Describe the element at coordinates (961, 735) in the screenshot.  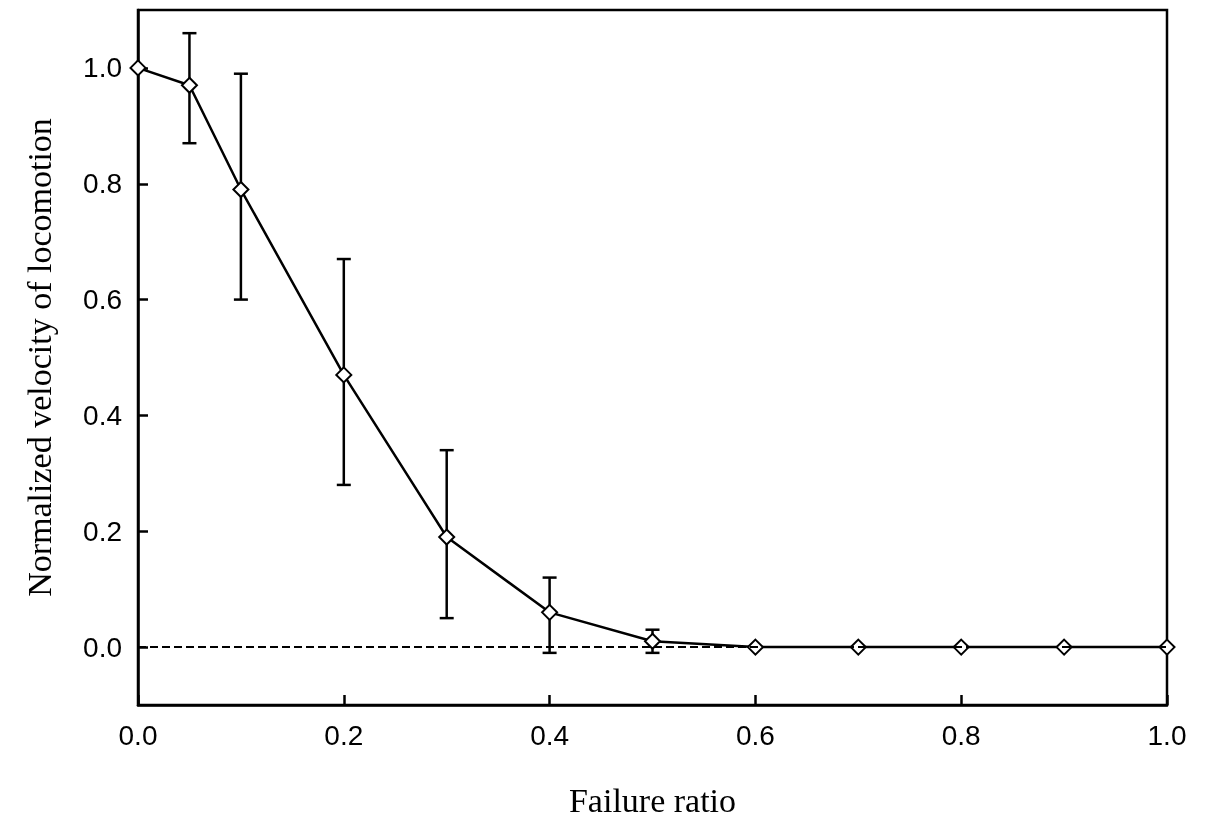
I see `x-tick-label: 0.8` at that location.